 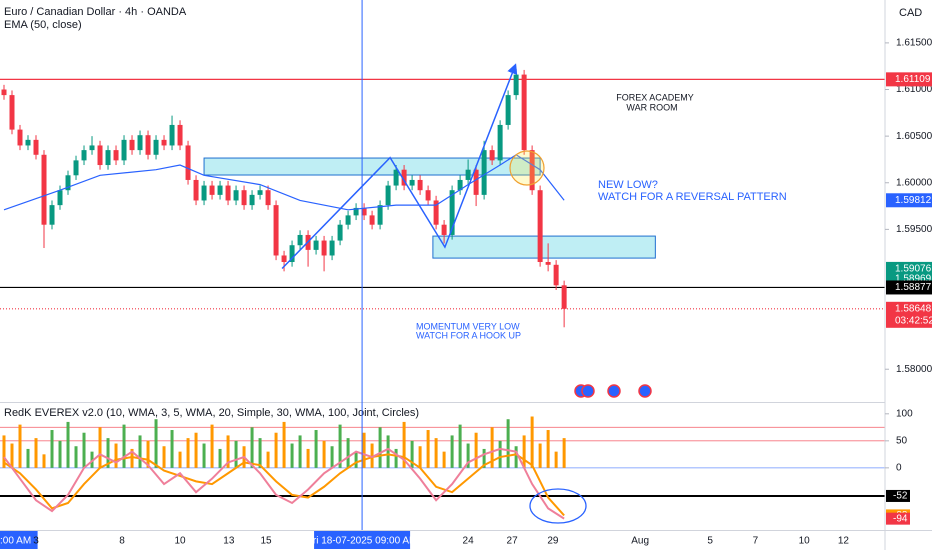 I want to click on time-label-bg, so click(x=19, y=540).